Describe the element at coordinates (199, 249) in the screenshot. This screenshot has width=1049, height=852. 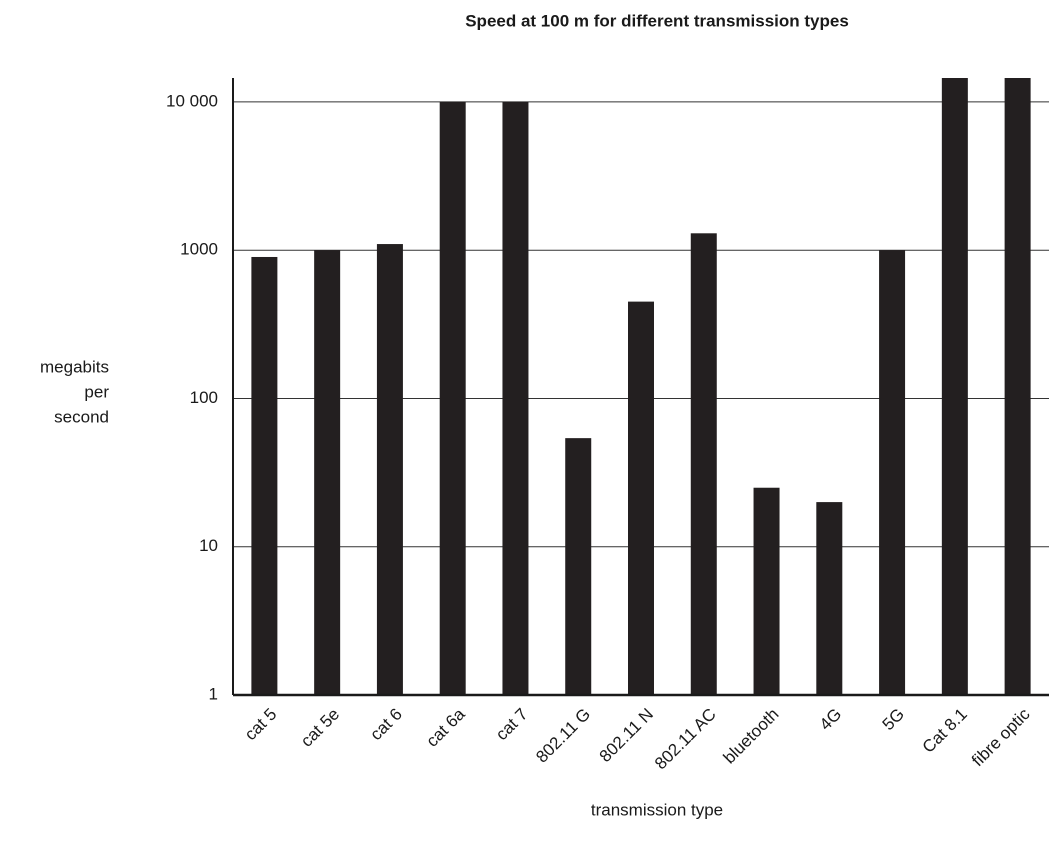
I see `y-tick-label: 1000` at that location.